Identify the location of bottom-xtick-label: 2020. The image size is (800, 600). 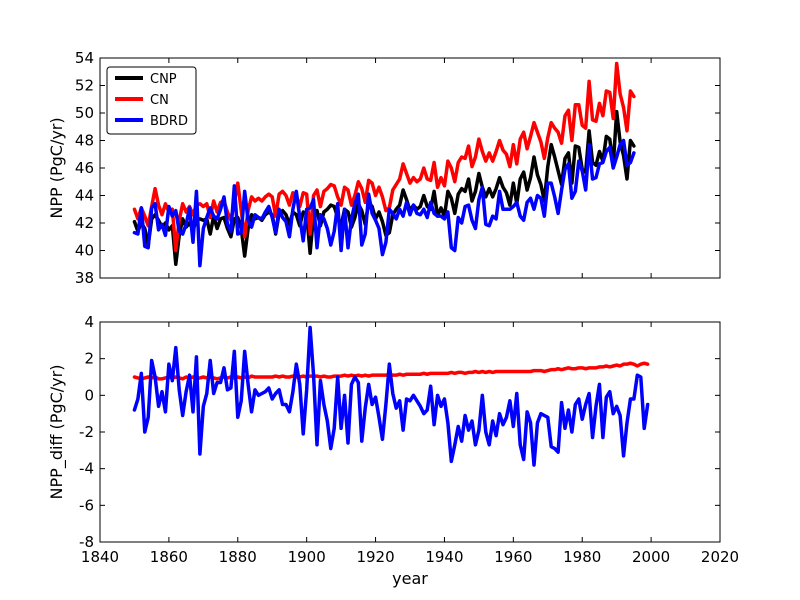
(720, 557).